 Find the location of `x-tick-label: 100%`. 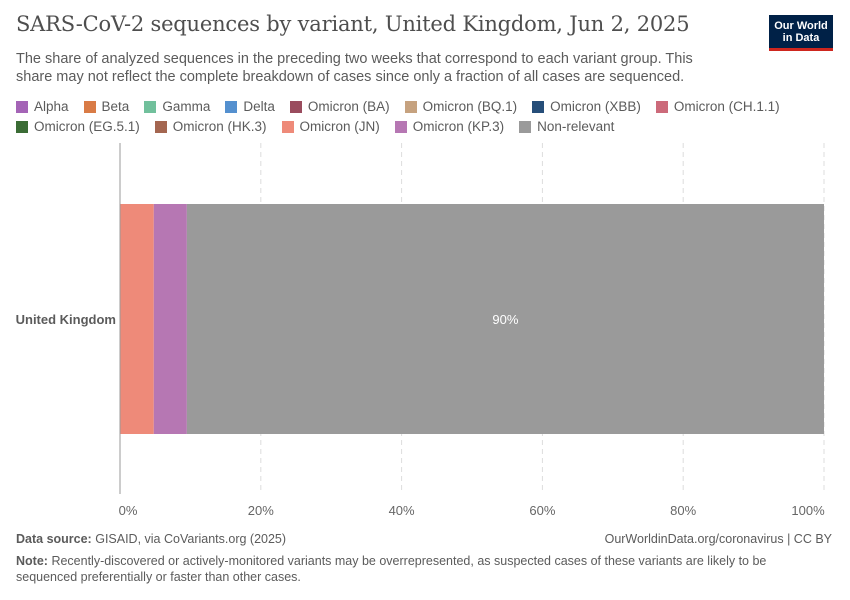

x-tick-label: 100% is located at coordinates (808, 510).